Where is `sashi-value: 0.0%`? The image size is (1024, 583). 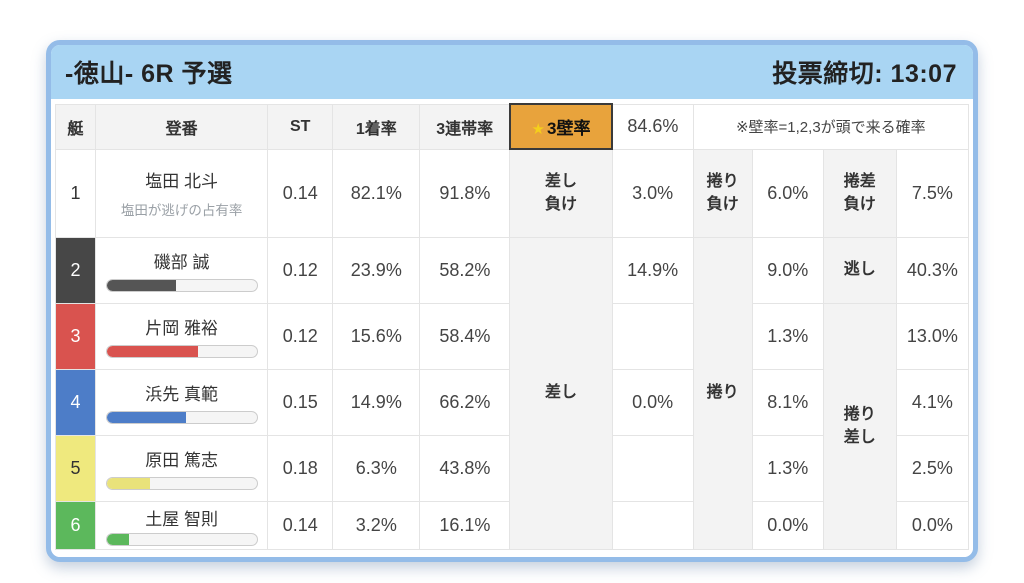 sashi-value: 0.0% is located at coordinates (652, 402).